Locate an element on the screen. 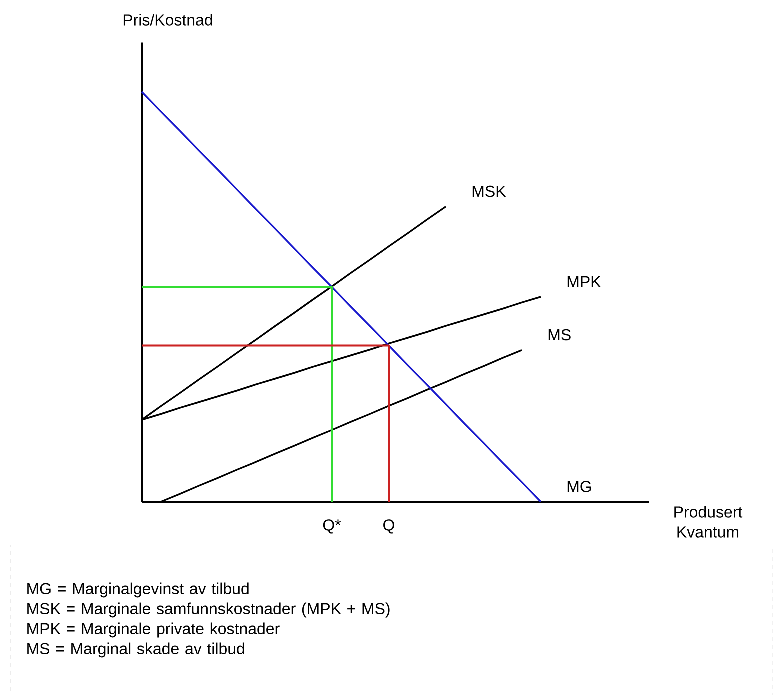 The width and height of the screenshot is (776, 696). x-axis-title: Produsert Kvantum is located at coordinates (708, 522).